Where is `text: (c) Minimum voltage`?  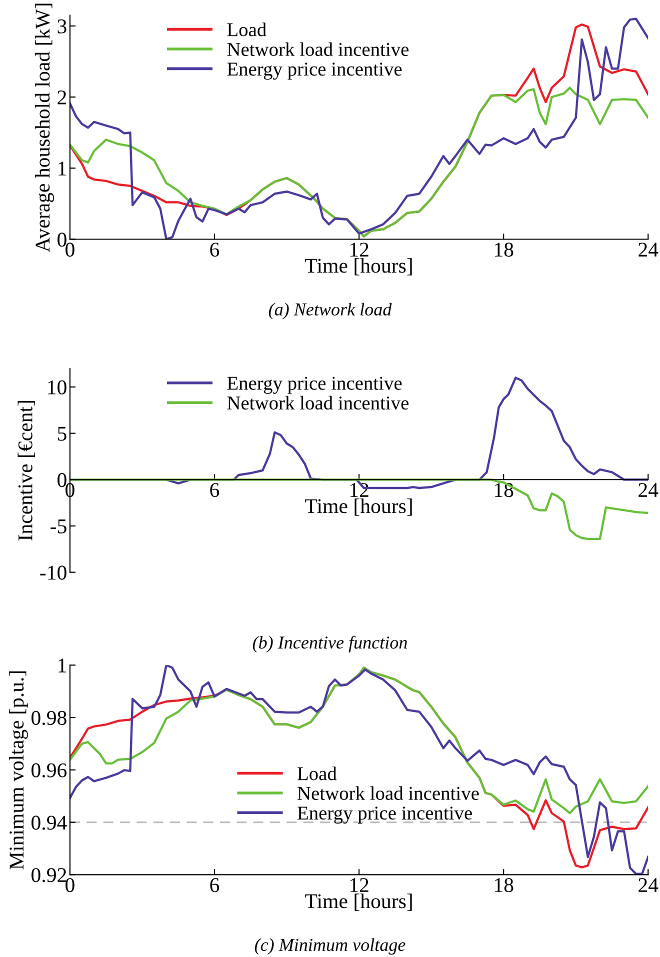 text: (c) Minimum voltage is located at coordinates (330, 946).